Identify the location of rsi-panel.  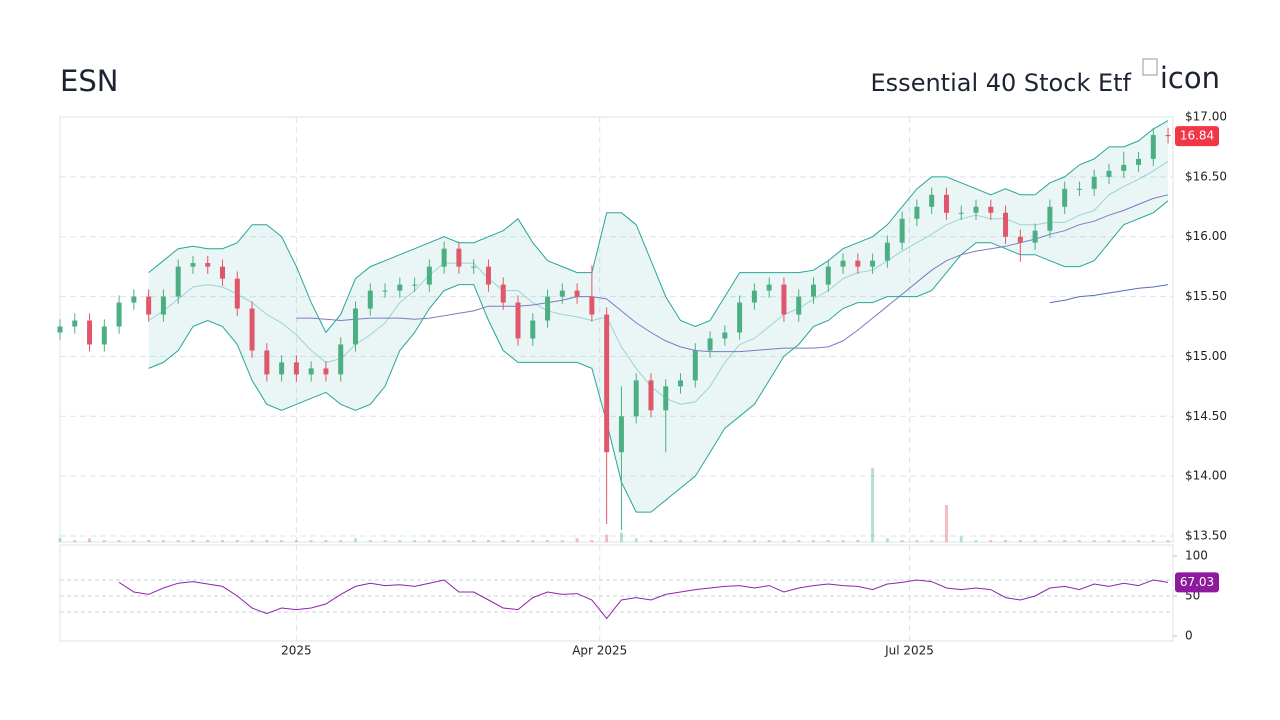
(616, 593).